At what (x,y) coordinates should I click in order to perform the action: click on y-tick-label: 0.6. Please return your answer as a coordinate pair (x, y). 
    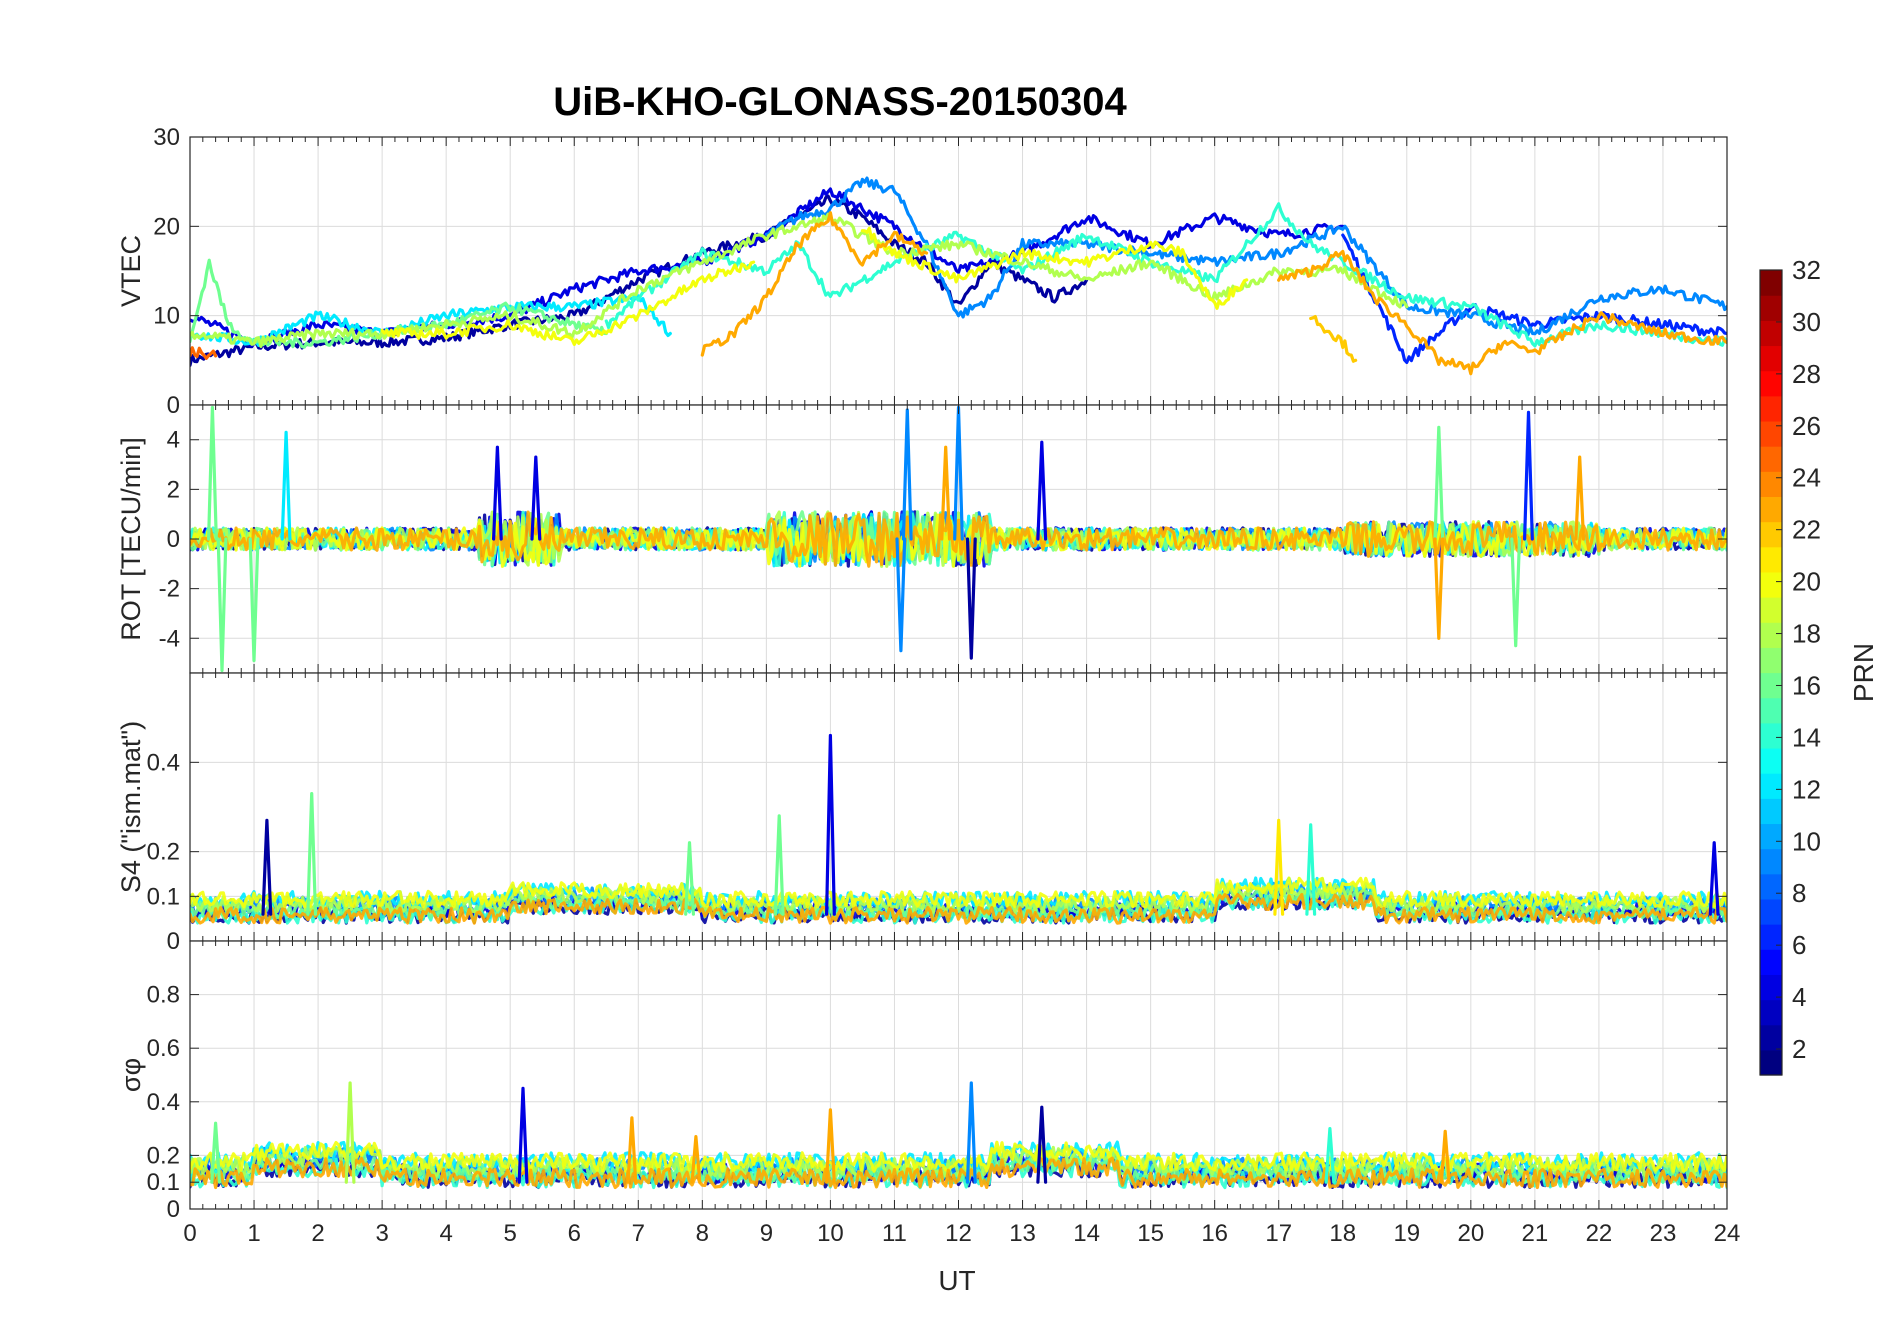
    Looking at the image, I should click on (163, 1048).